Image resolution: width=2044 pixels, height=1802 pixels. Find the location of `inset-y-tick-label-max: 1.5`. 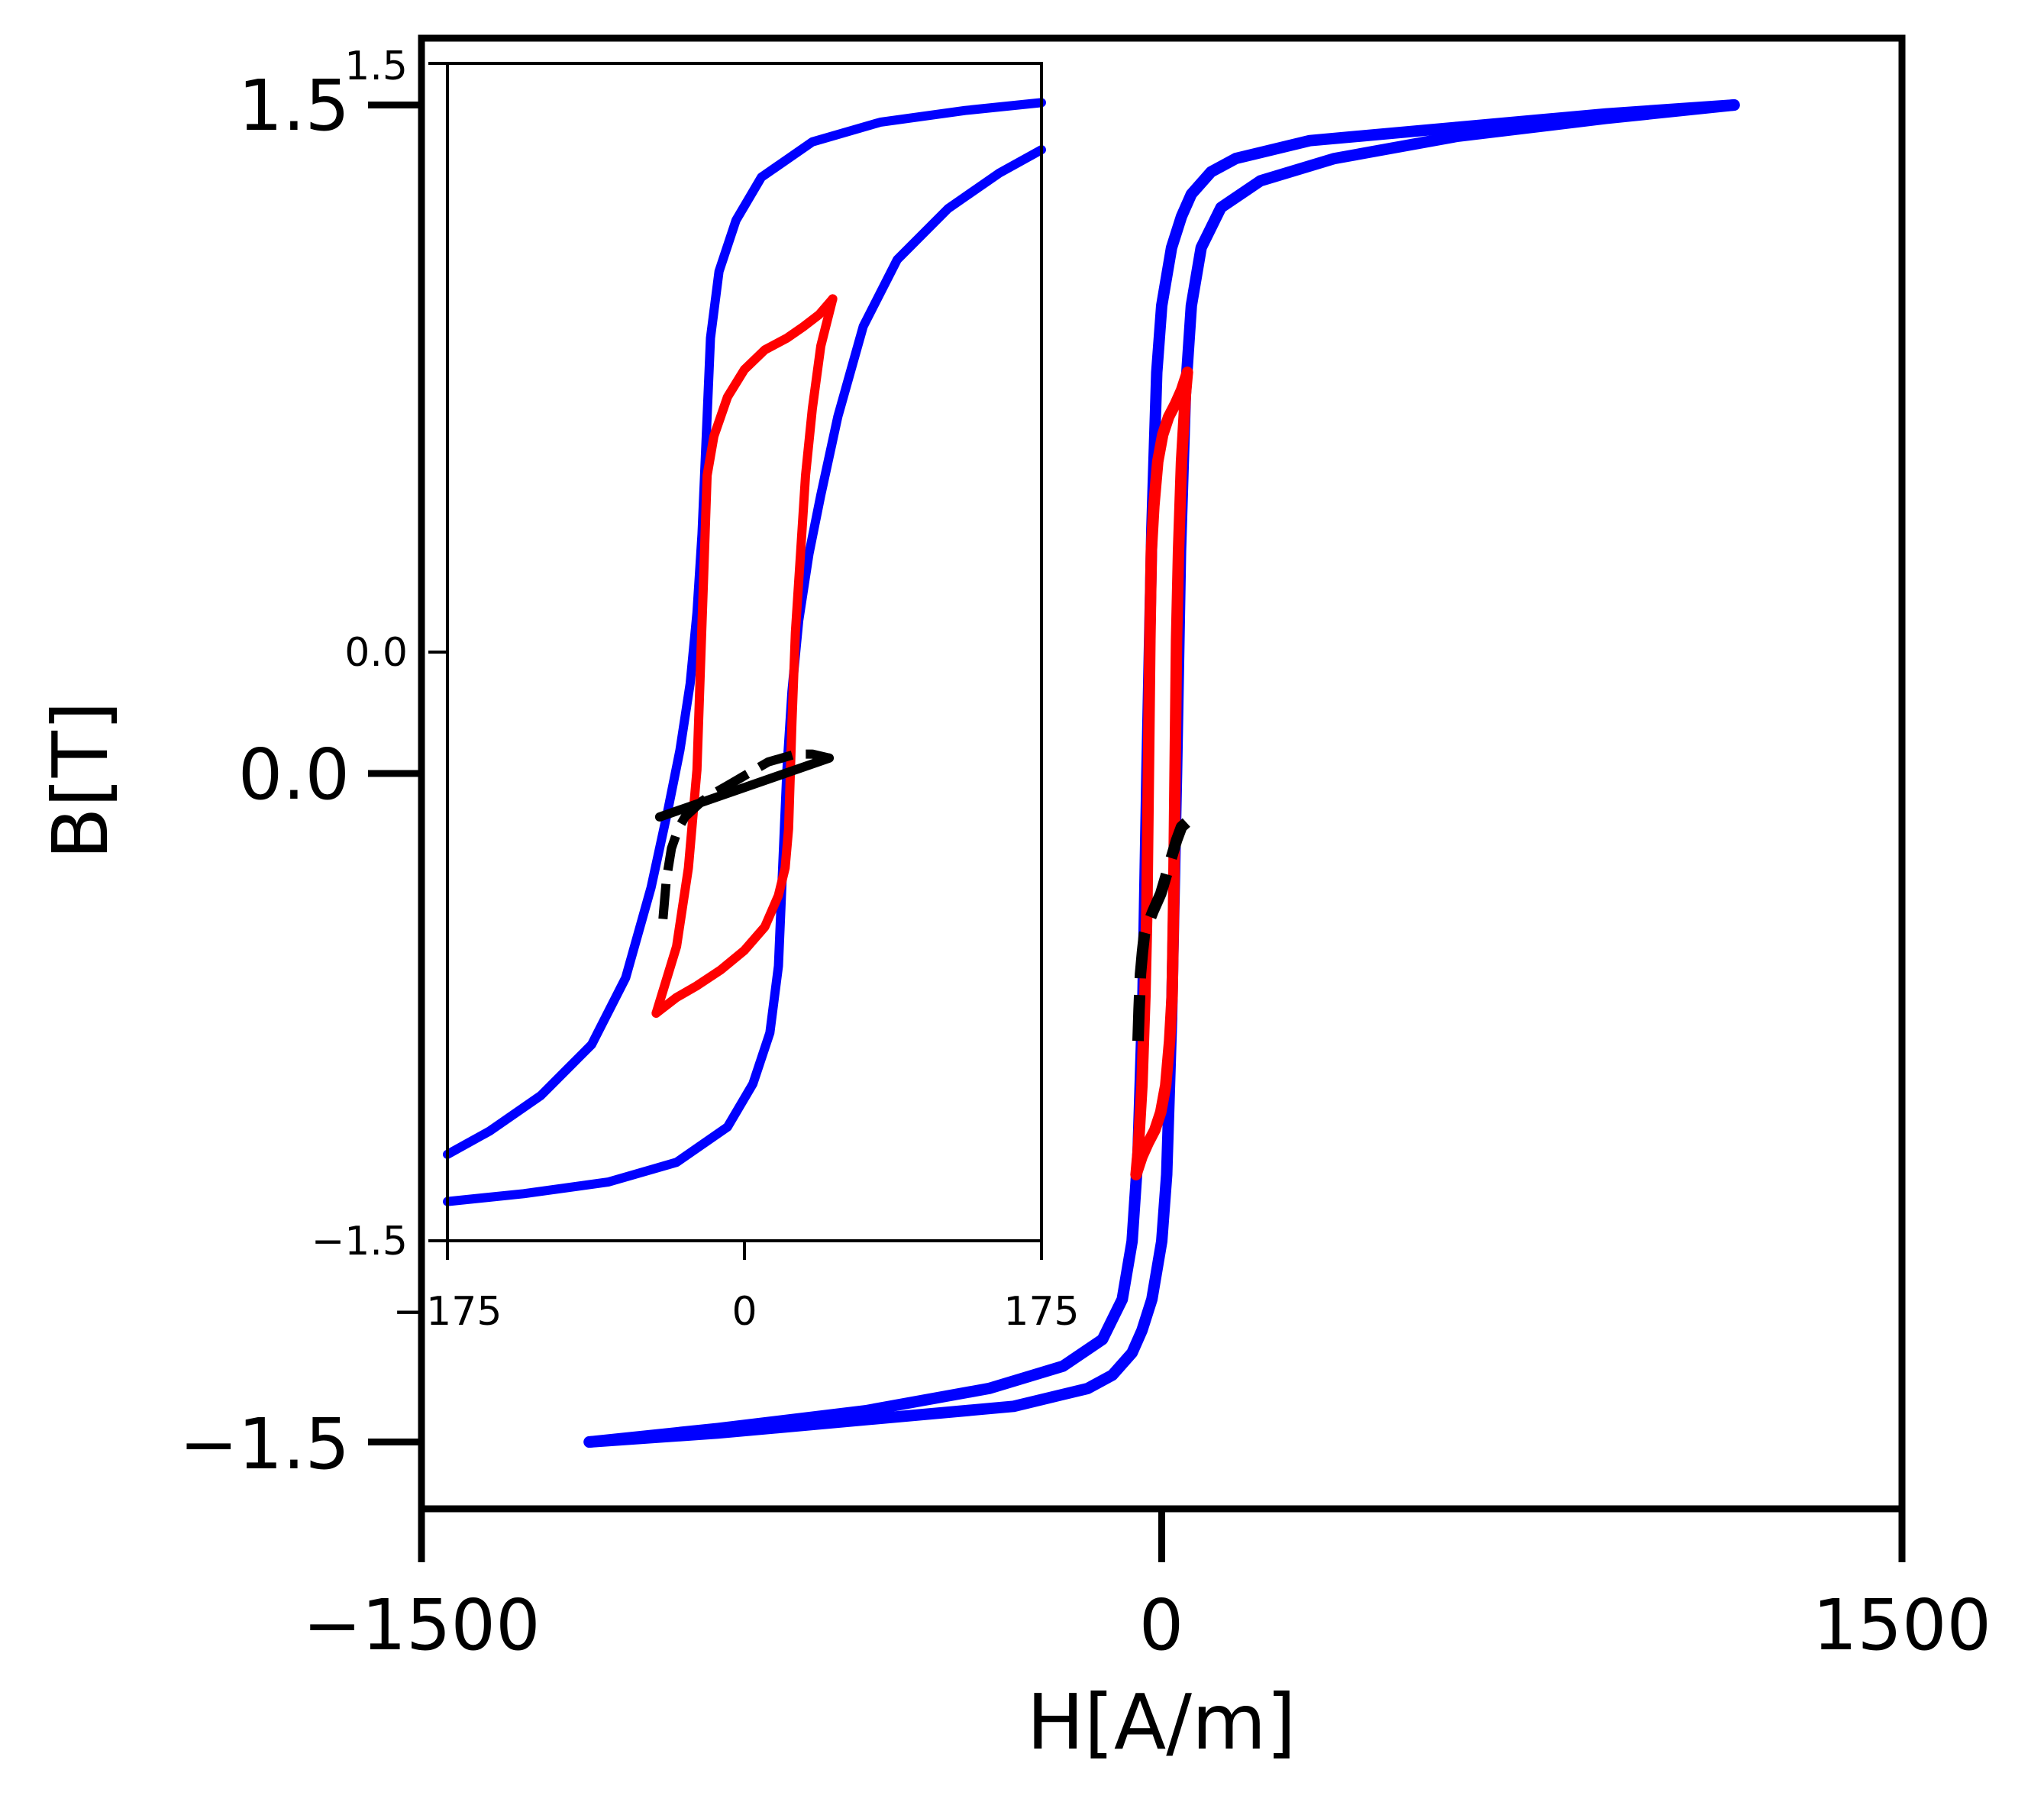

inset-y-tick-label-max: 1.5 is located at coordinates (376, 66).